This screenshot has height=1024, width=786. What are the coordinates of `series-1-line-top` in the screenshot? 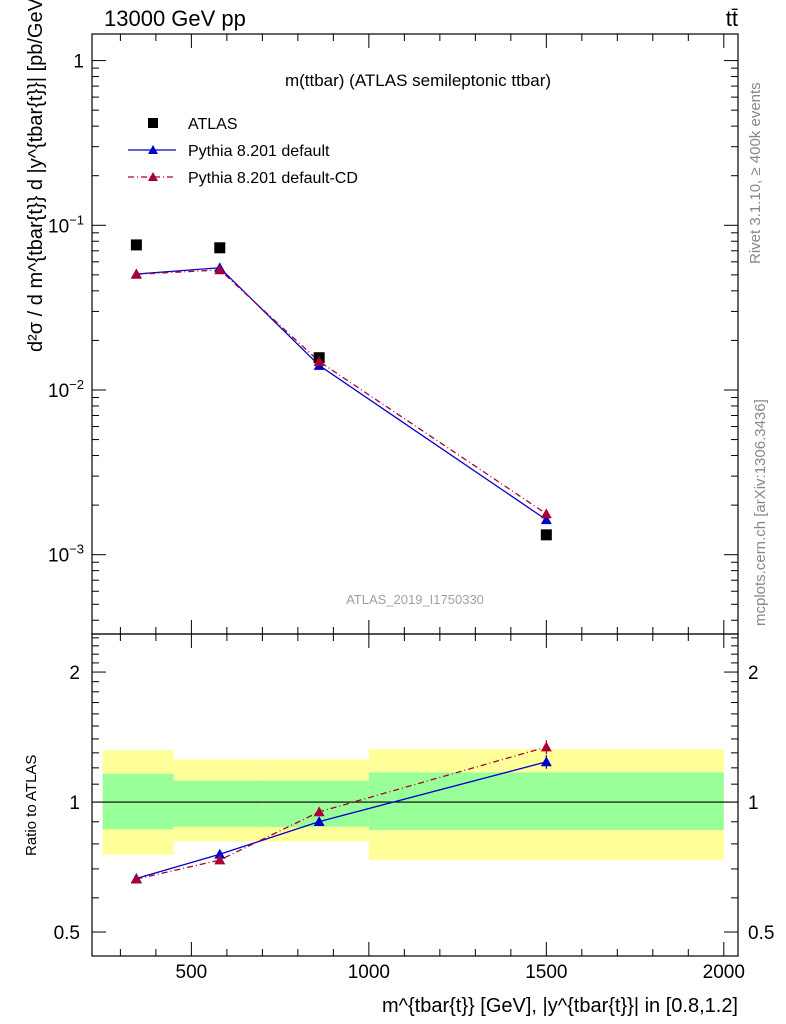 It's located at (341, 394).